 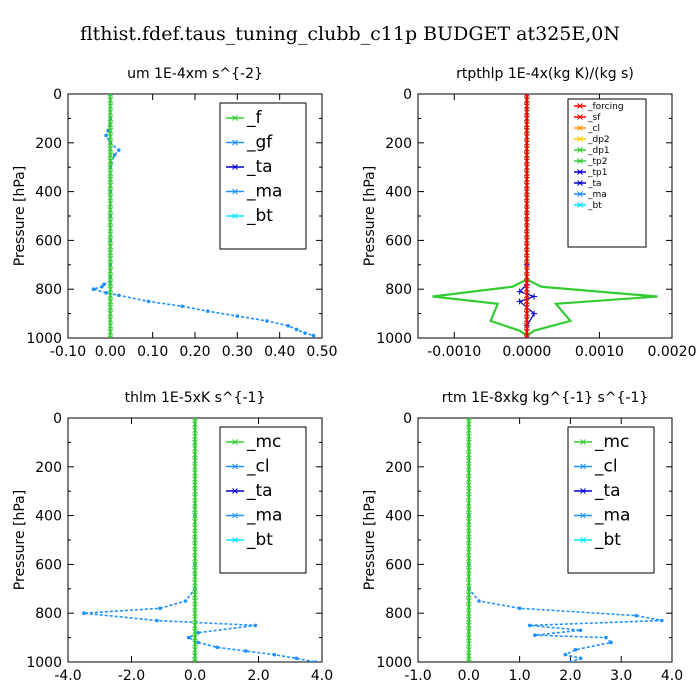 What do you see at coordinates (194, 352) in the screenshot?
I see `x-tick-label: 0.20` at bounding box center [194, 352].